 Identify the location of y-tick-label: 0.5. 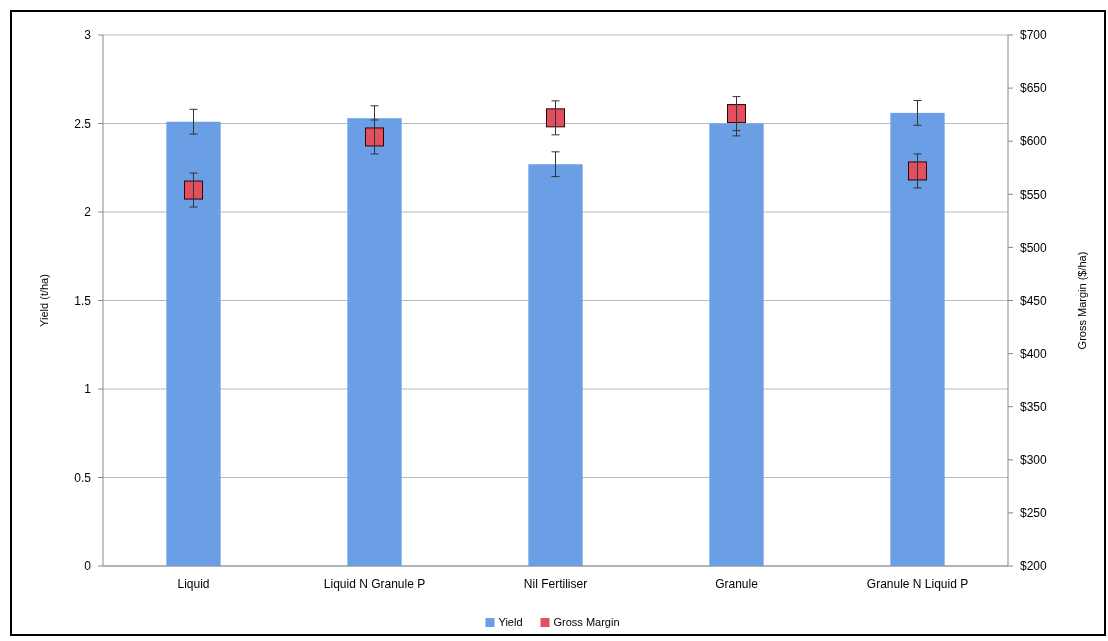
(83, 477).